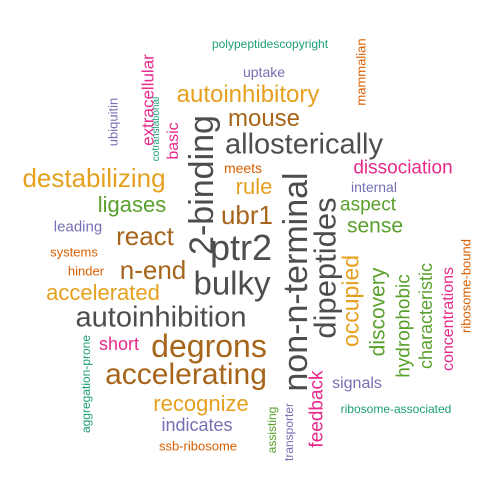  What do you see at coordinates (247, 215) in the screenshot?
I see `word-ubr1: ubr1` at bounding box center [247, 215].